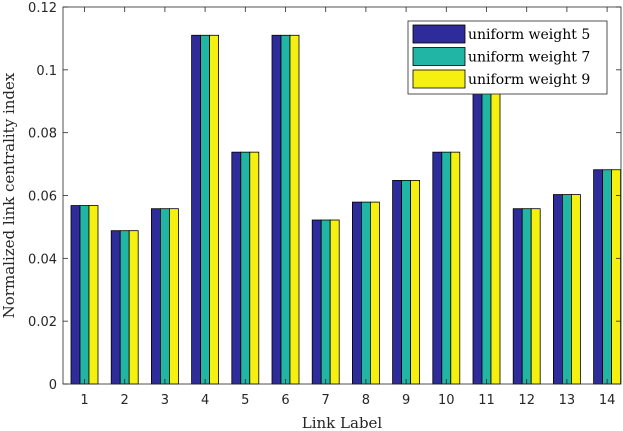 The width and height of the screenshot is (623, 431). What do you see at coordinates (366, 400) in the screenshot?
I see `x-tick-label: 8` at bounding box center [366, 400].